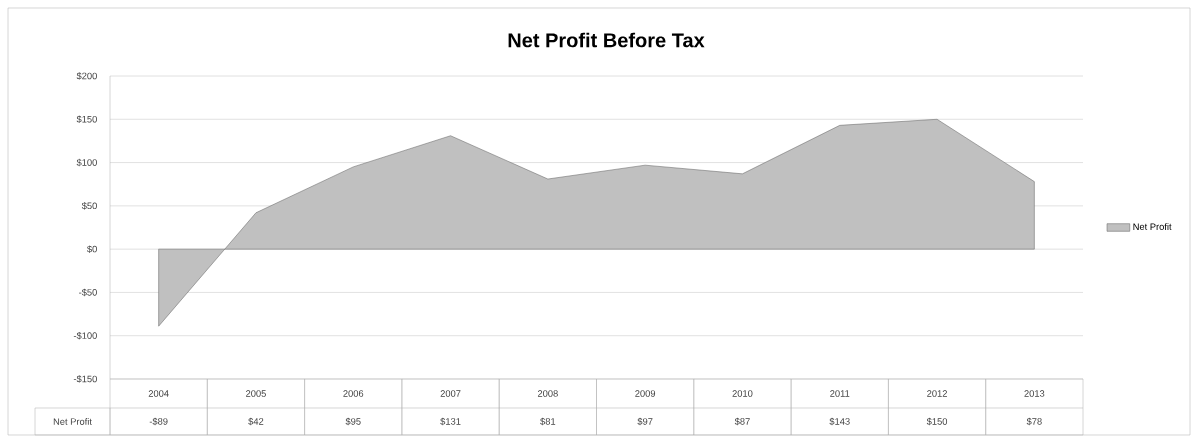  Describe the element at coordinates (256, 393) in the screenshot. I see `x-tick-label: 2005` at that location.